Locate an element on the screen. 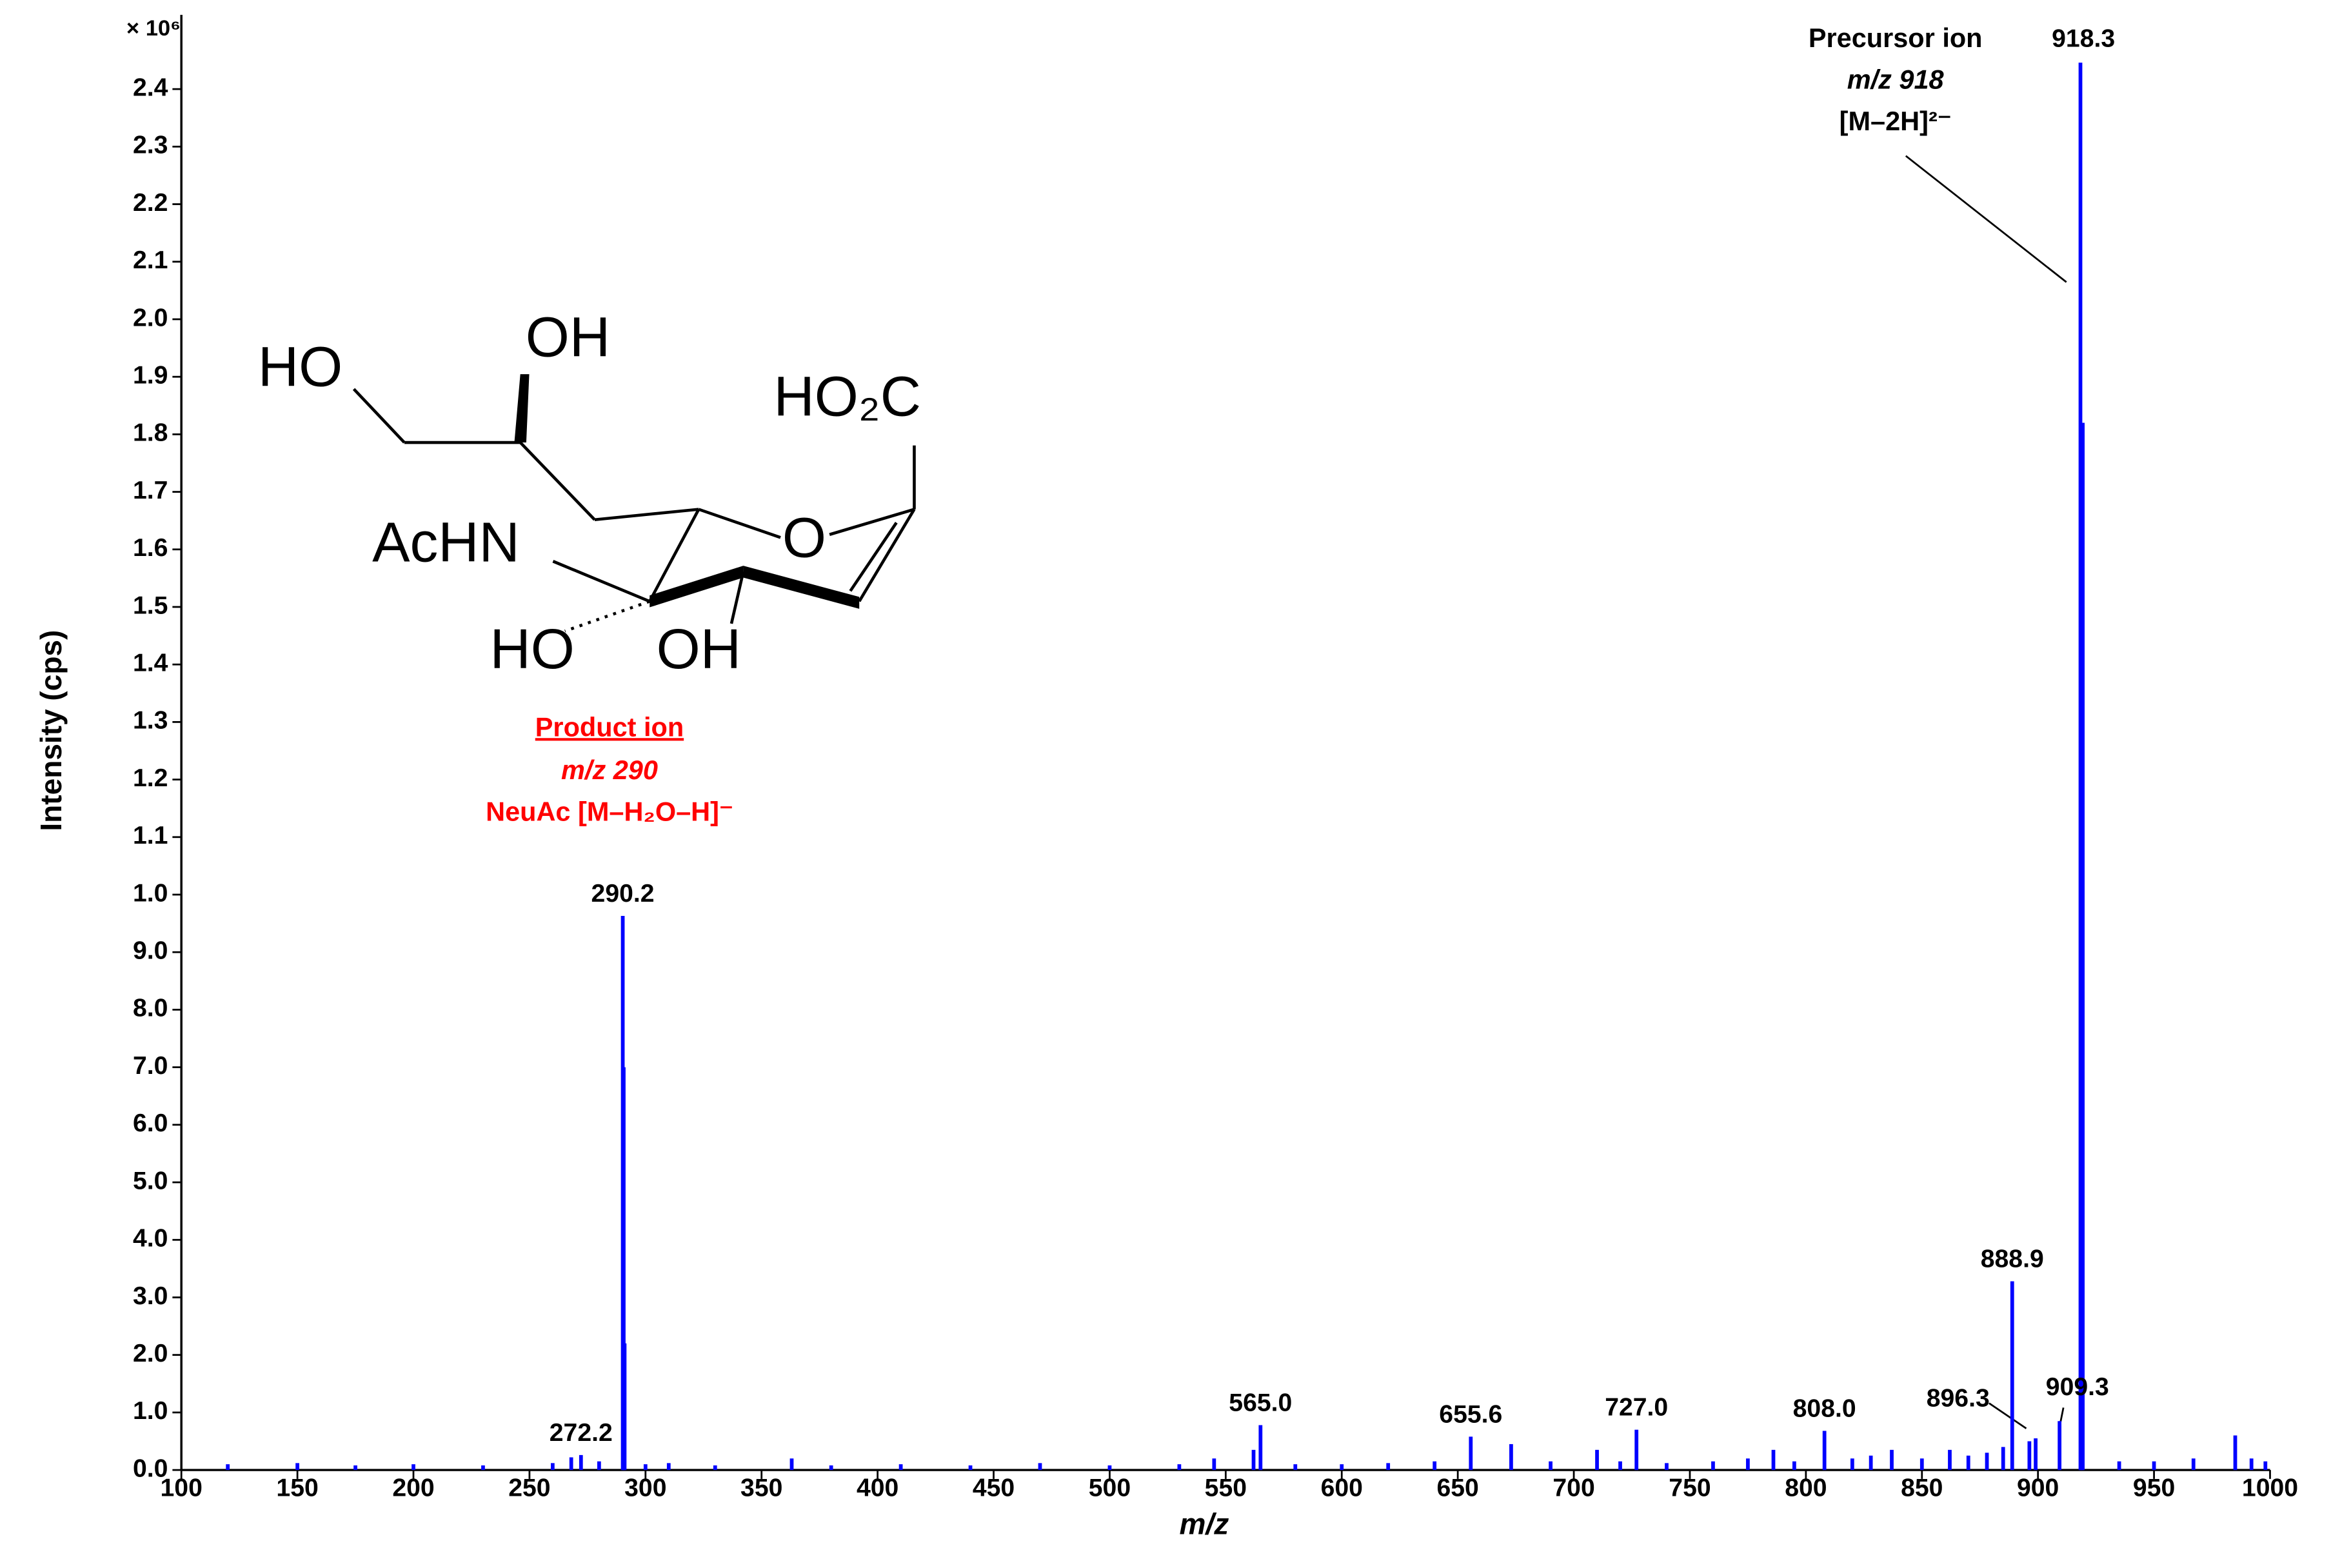  y-tick-label: 1.3 is located at coordinates (150, 721).